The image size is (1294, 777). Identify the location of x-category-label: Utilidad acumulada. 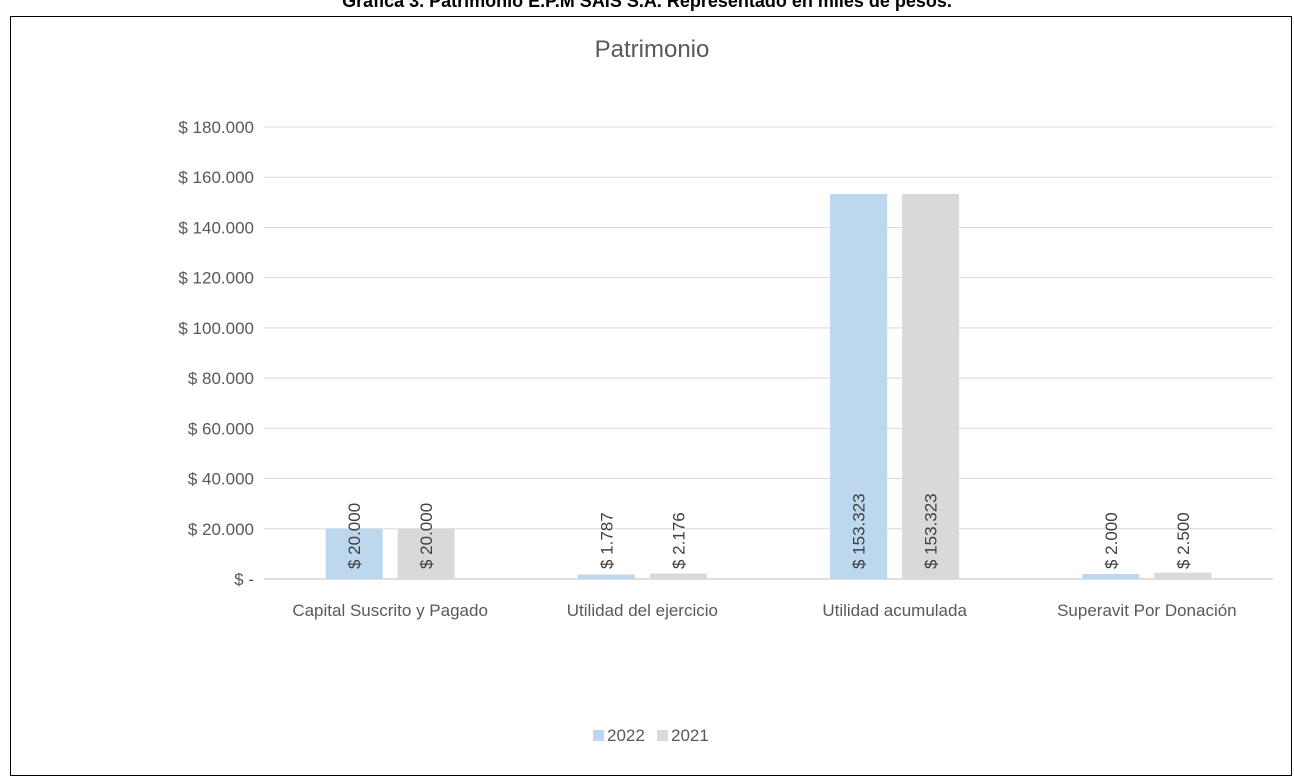
(894, 610).